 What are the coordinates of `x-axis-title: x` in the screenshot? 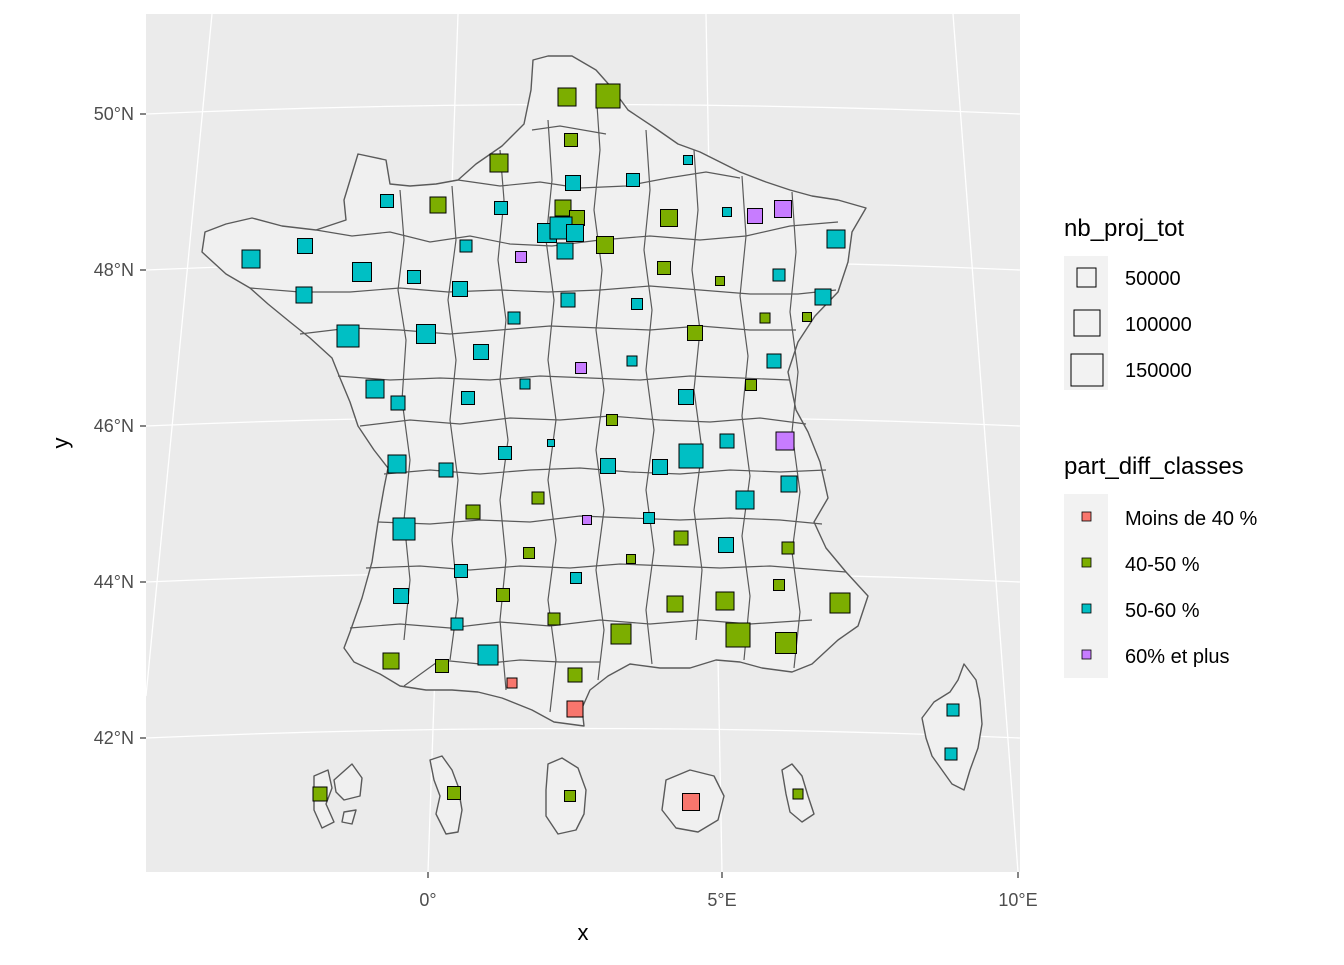 It's located at (583, 932).